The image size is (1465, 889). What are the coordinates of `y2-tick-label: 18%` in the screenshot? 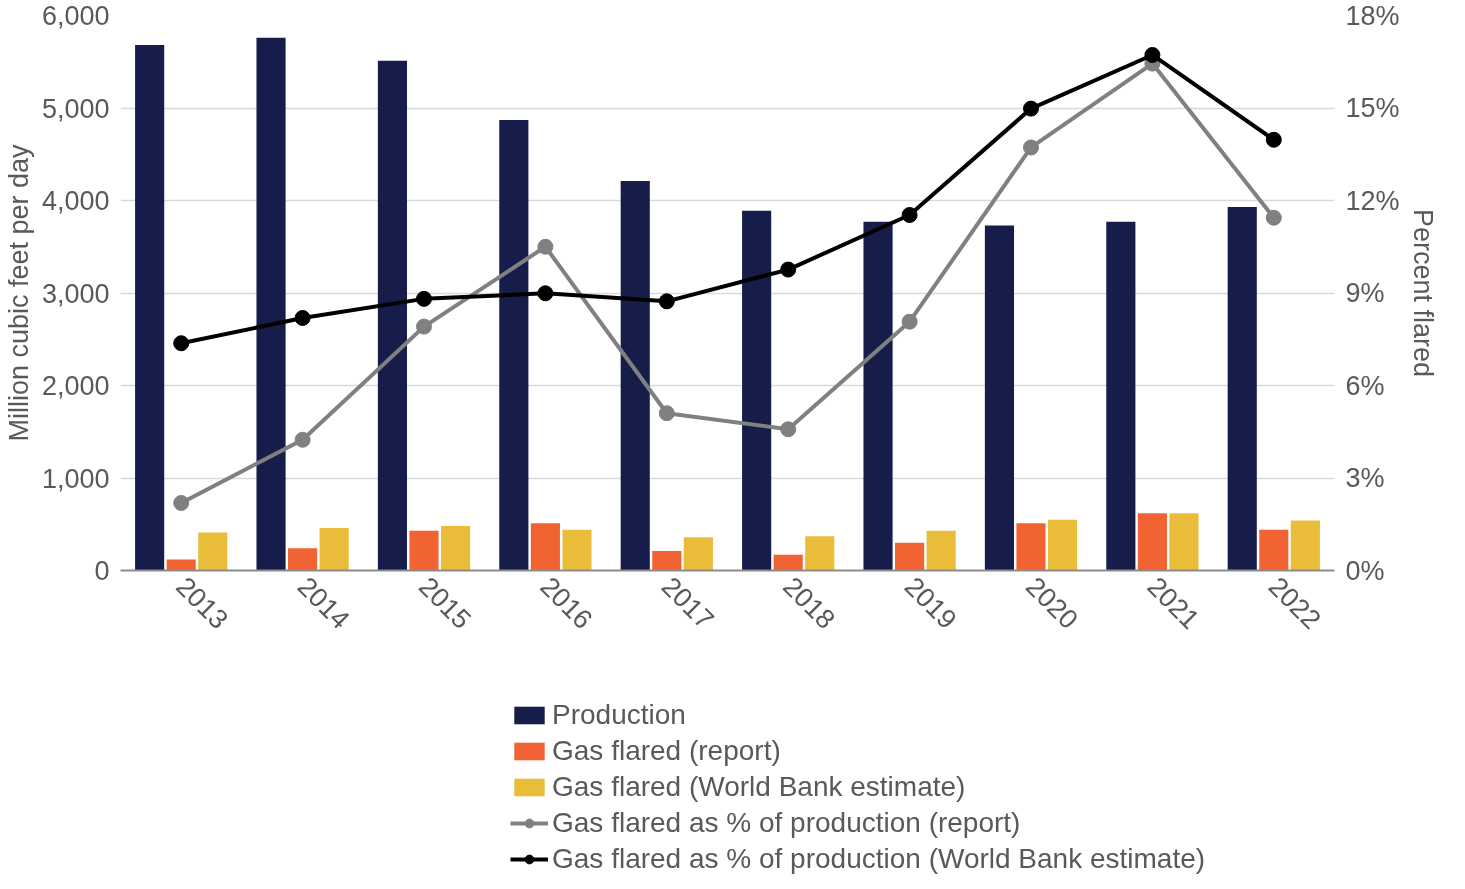 It's located at (1372, 15).